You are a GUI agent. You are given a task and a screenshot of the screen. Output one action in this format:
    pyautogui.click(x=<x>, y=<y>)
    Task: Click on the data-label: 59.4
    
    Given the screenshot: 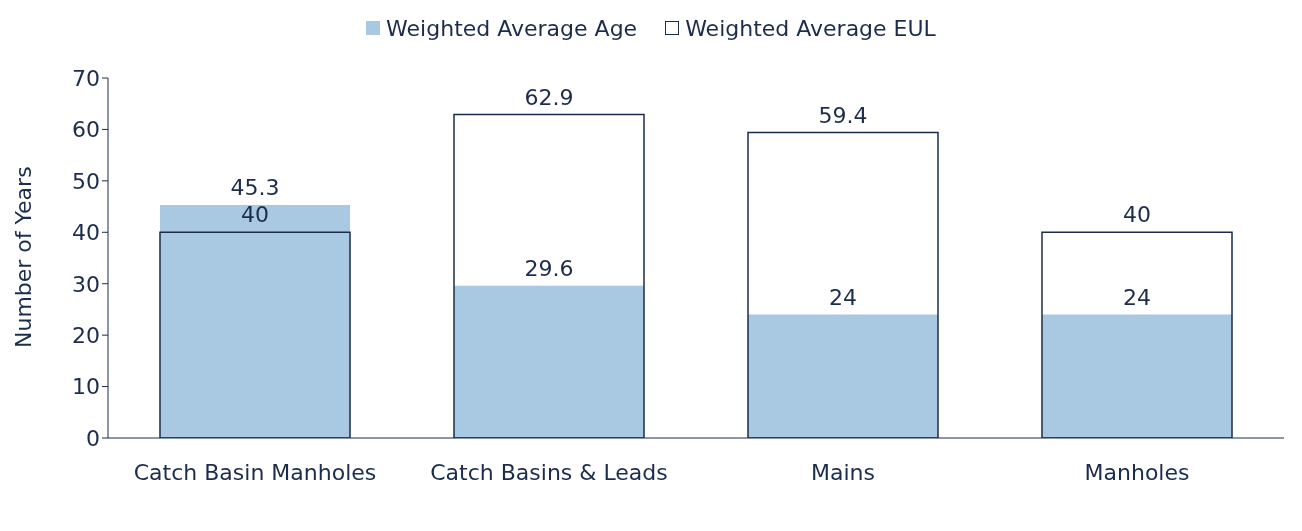 What is the action you would take?
    pyautogui.click(x=843, y=115)
    